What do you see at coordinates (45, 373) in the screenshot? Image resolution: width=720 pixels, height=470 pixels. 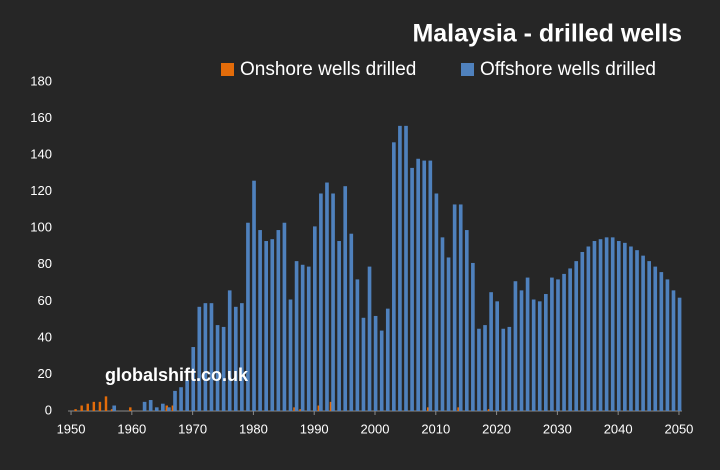 I see `y-tick-label: 20` at bounding box center [45, 373].